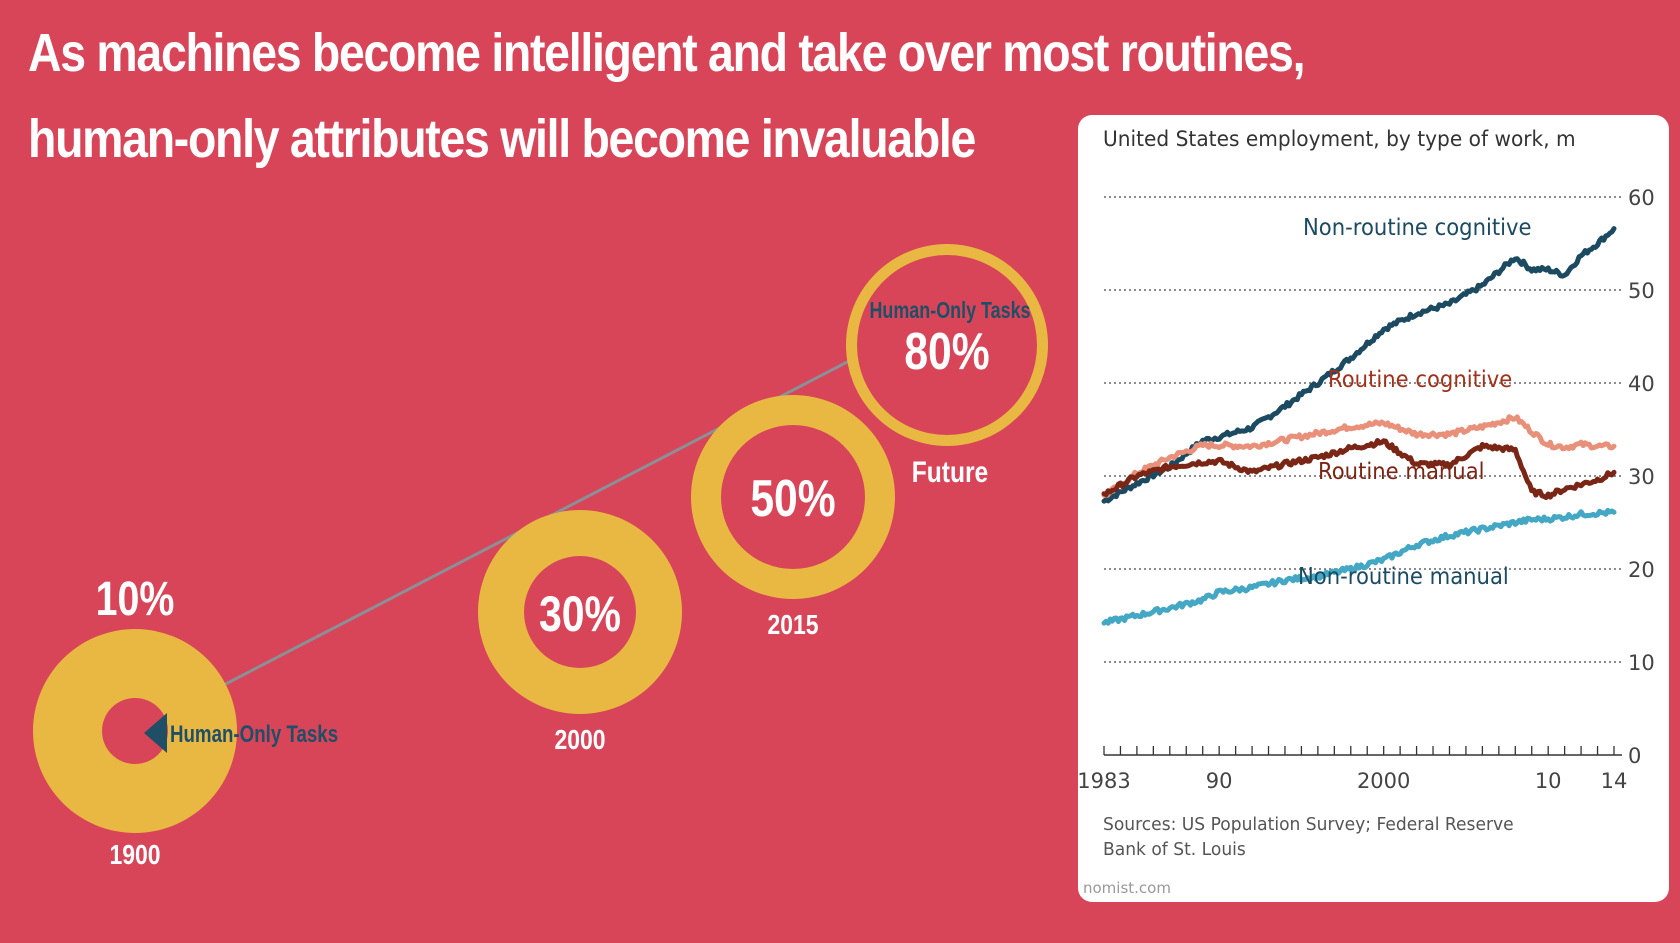  What do you see at coordinates (1641, 291) in the screenshot?
I see `y-tick-label: 50` at bounding box center [1641, 291].